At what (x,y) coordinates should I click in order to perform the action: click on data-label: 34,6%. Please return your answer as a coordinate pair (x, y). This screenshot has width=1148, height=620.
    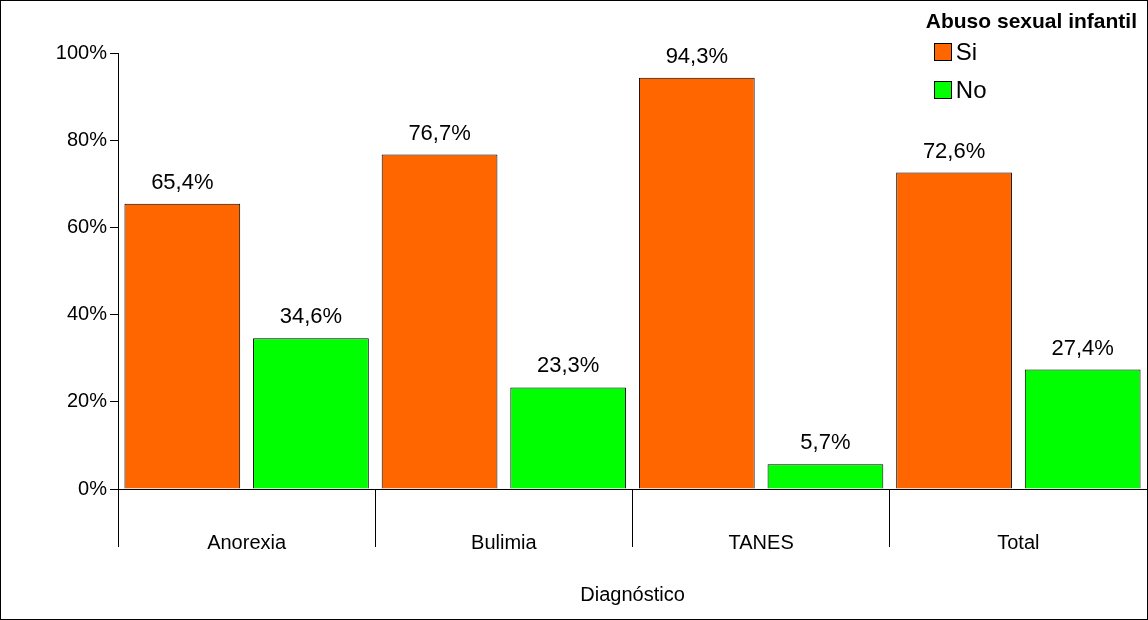
    Looking at the image, I should click on (311, 316).